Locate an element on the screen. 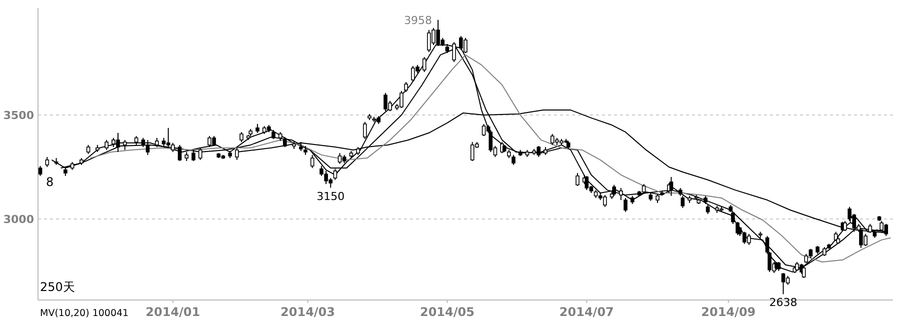 The width and height of the screenshot is (900, 326). x-tick-label: 2014/01 is located at coordinates (173, 312).